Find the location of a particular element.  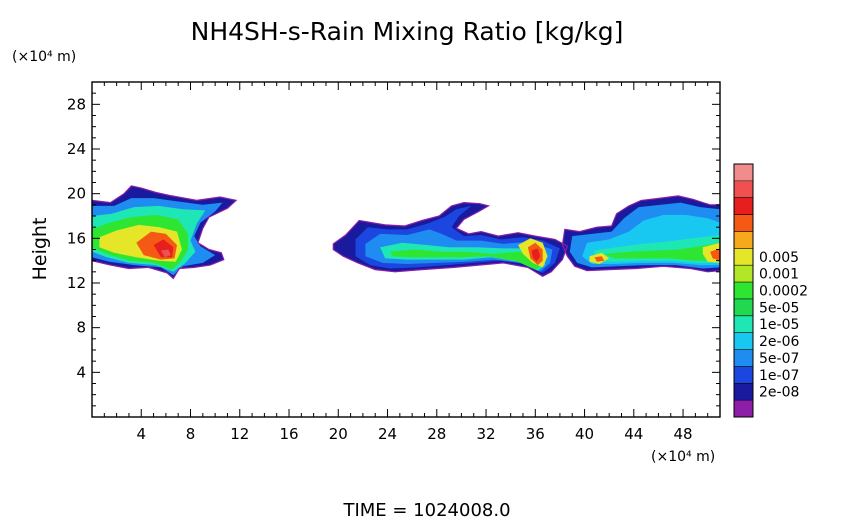

chart-title: NH4SH-s-Rain Mixing Ratio [kg/kg] is located at coordinates (407, 31).